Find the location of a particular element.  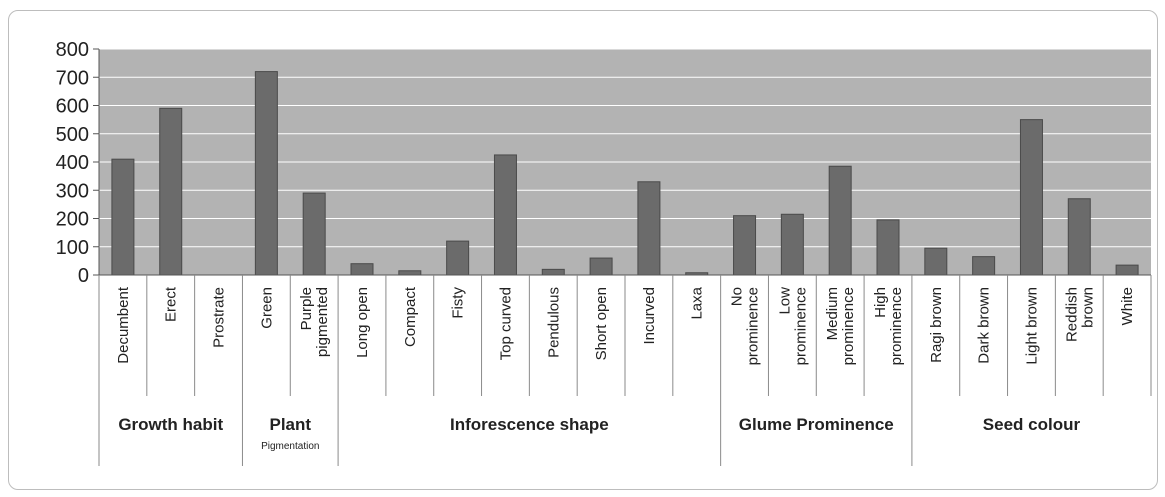

category-label: White is located at coordinates (1127, 306).